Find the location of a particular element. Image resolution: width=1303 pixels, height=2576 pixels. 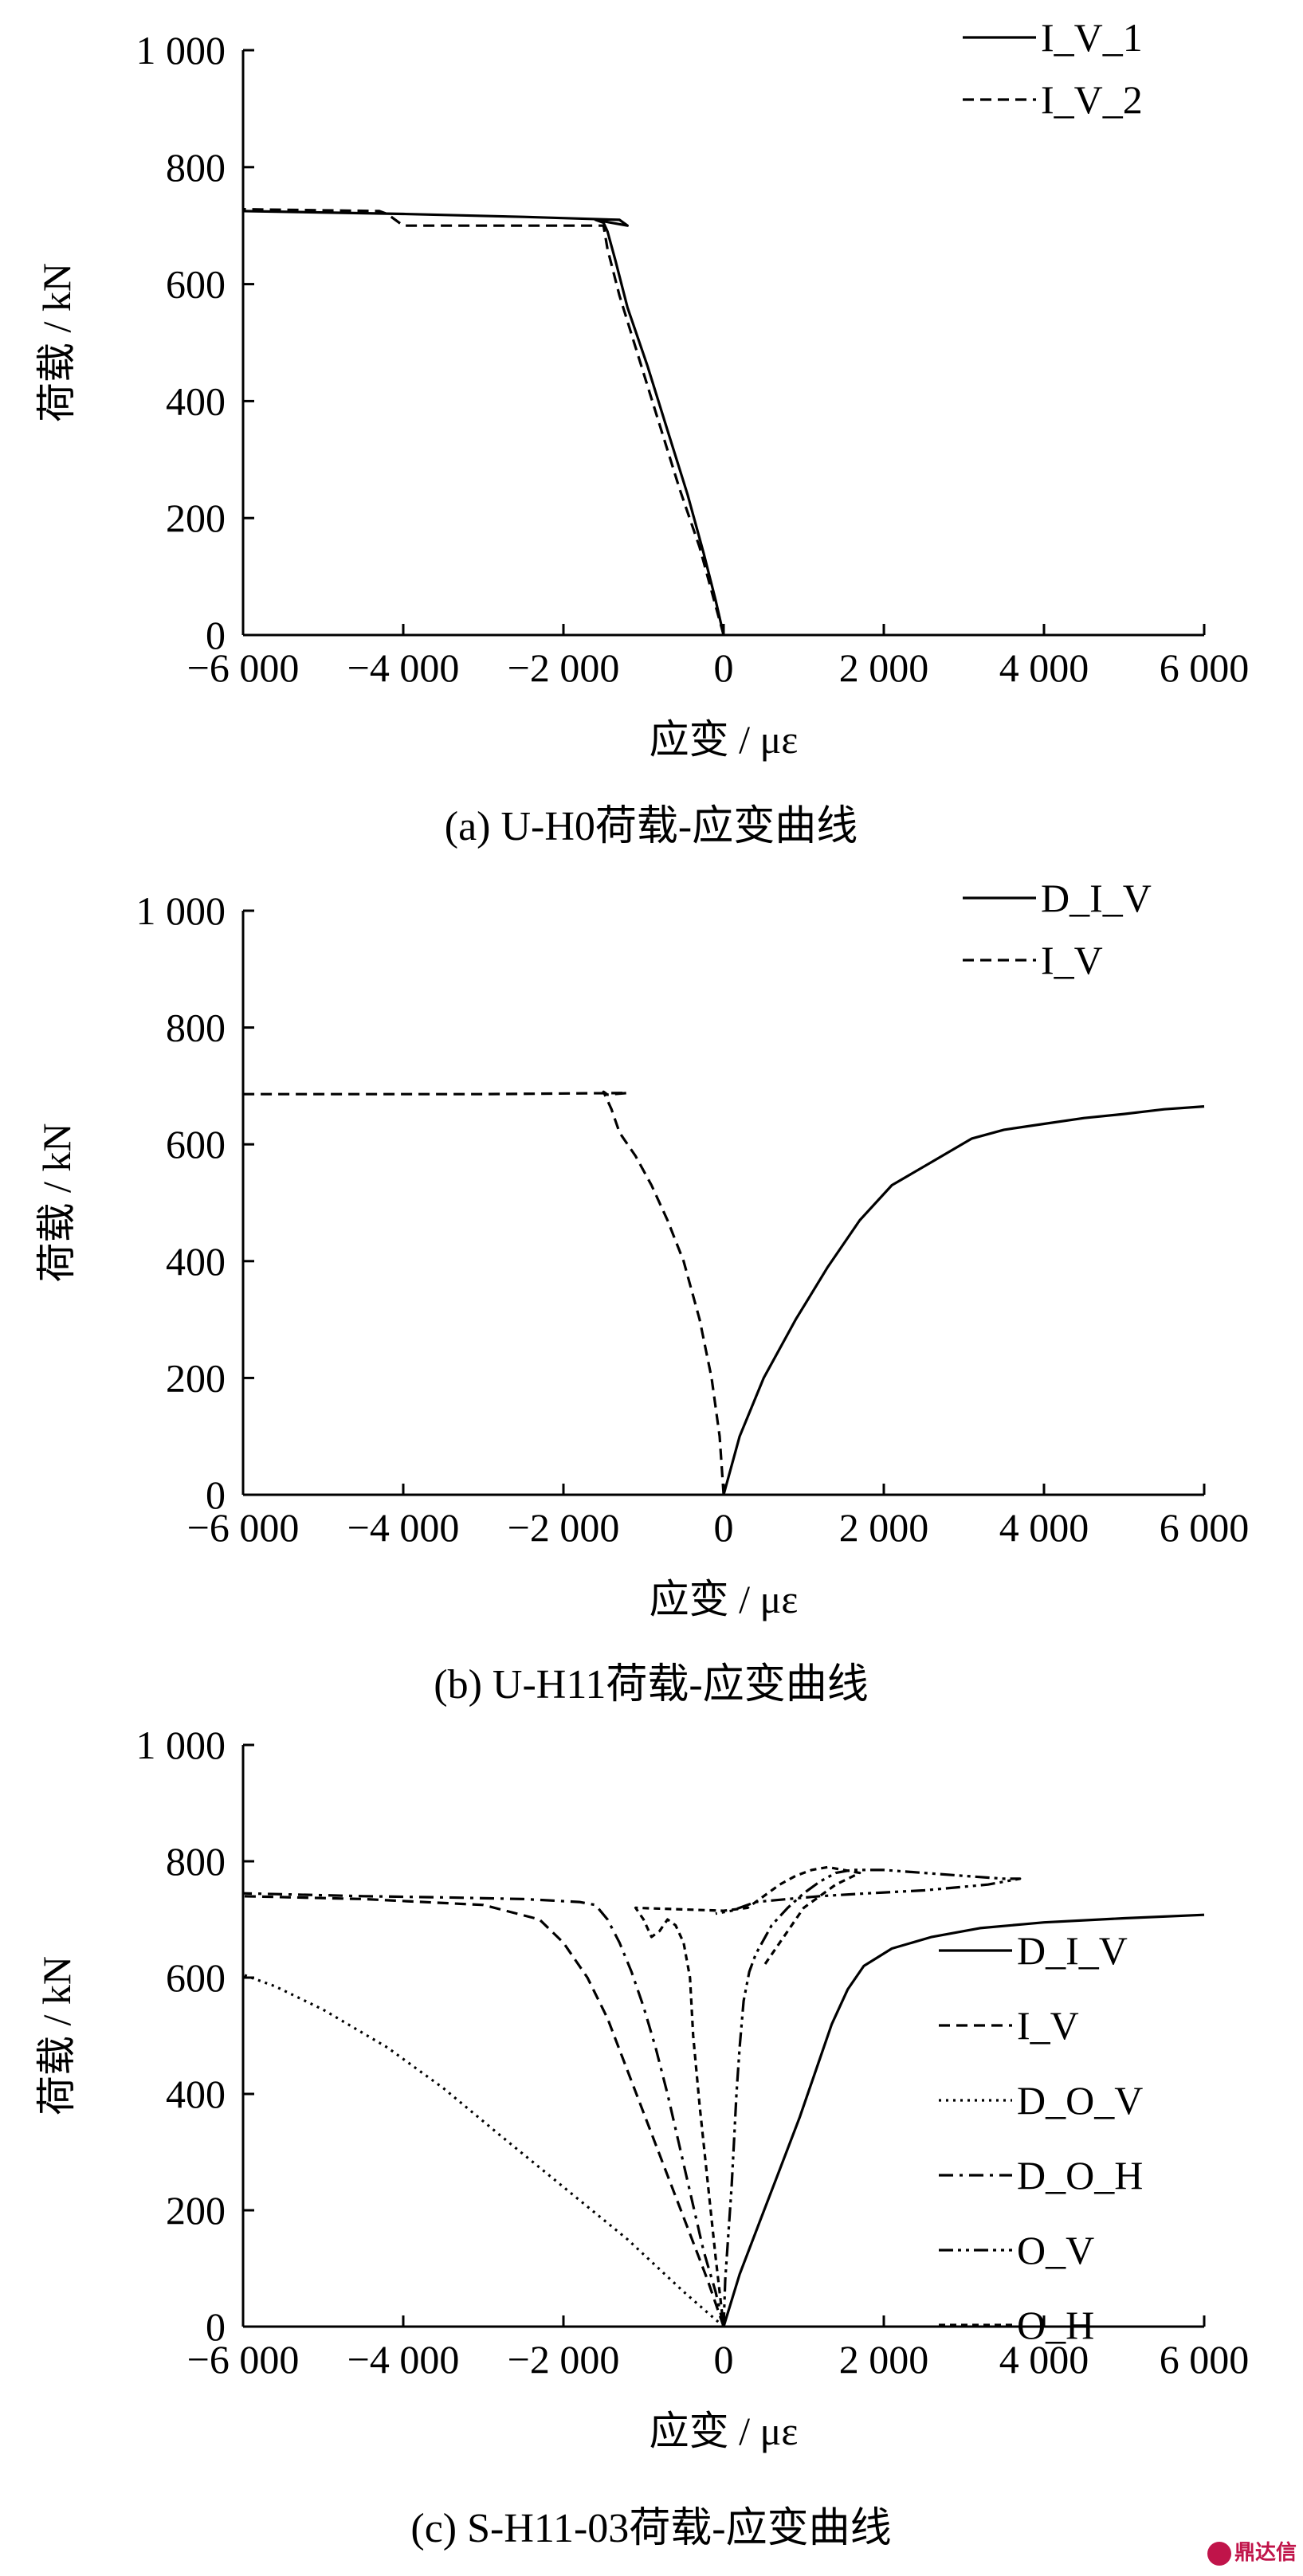

legend-entry: O_V is located at coordinates (1055, 2250).